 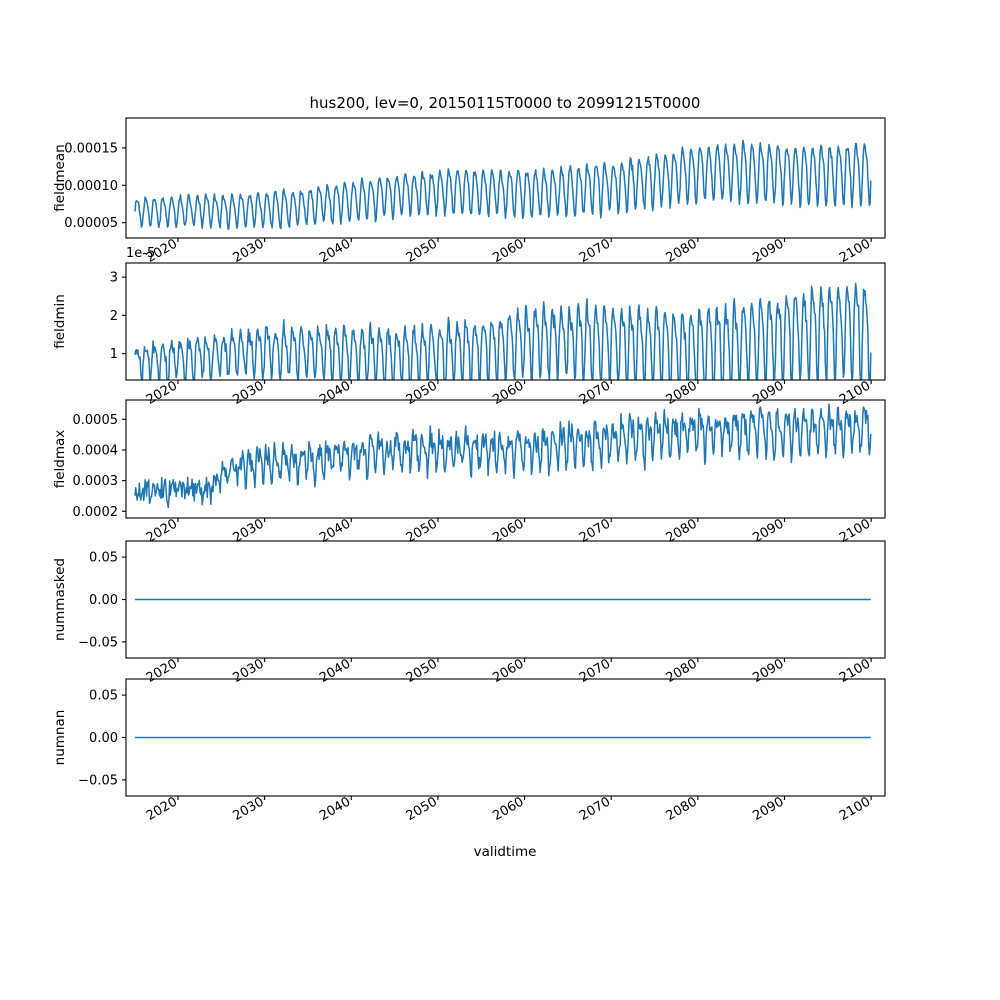 What do you see at coordinates (60, 459) in the screenshot?
I see `y-axis-label-fieldmax: fieldmax` at bounding box center [60, 459].